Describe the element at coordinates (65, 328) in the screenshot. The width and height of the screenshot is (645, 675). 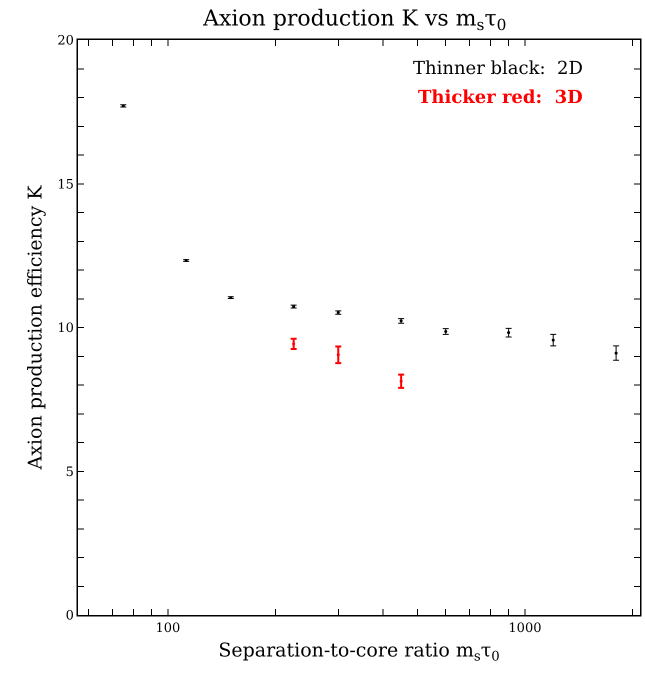
I see `y-tick-label: 10` at that location.